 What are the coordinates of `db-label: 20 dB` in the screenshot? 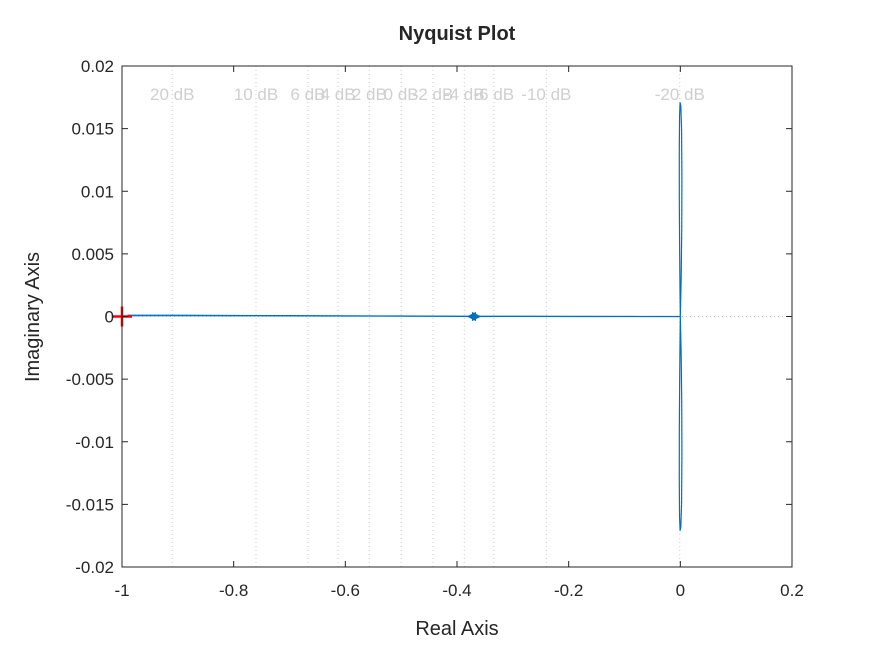 It's located at (172, 94).